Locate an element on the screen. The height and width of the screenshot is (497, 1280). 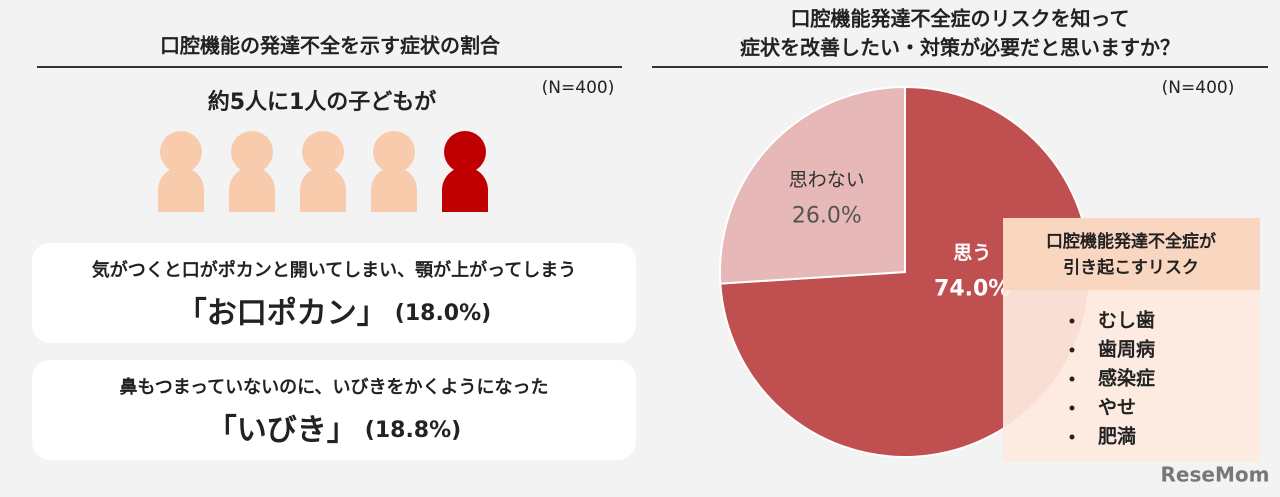
slice-label: 思う is located at coordinates (972, 253).